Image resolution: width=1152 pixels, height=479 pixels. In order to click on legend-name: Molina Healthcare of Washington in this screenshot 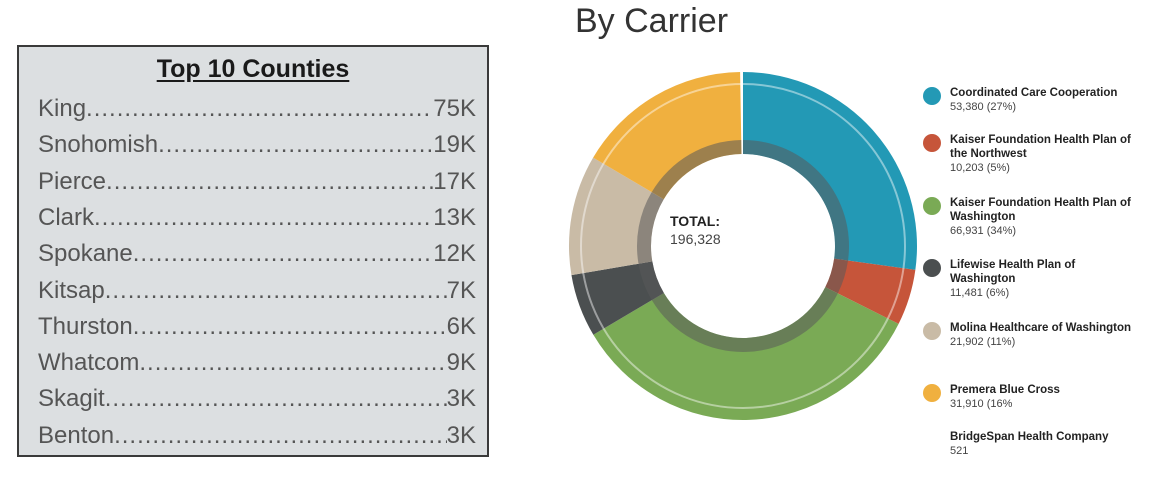, I will do `click(1041, 328)`.